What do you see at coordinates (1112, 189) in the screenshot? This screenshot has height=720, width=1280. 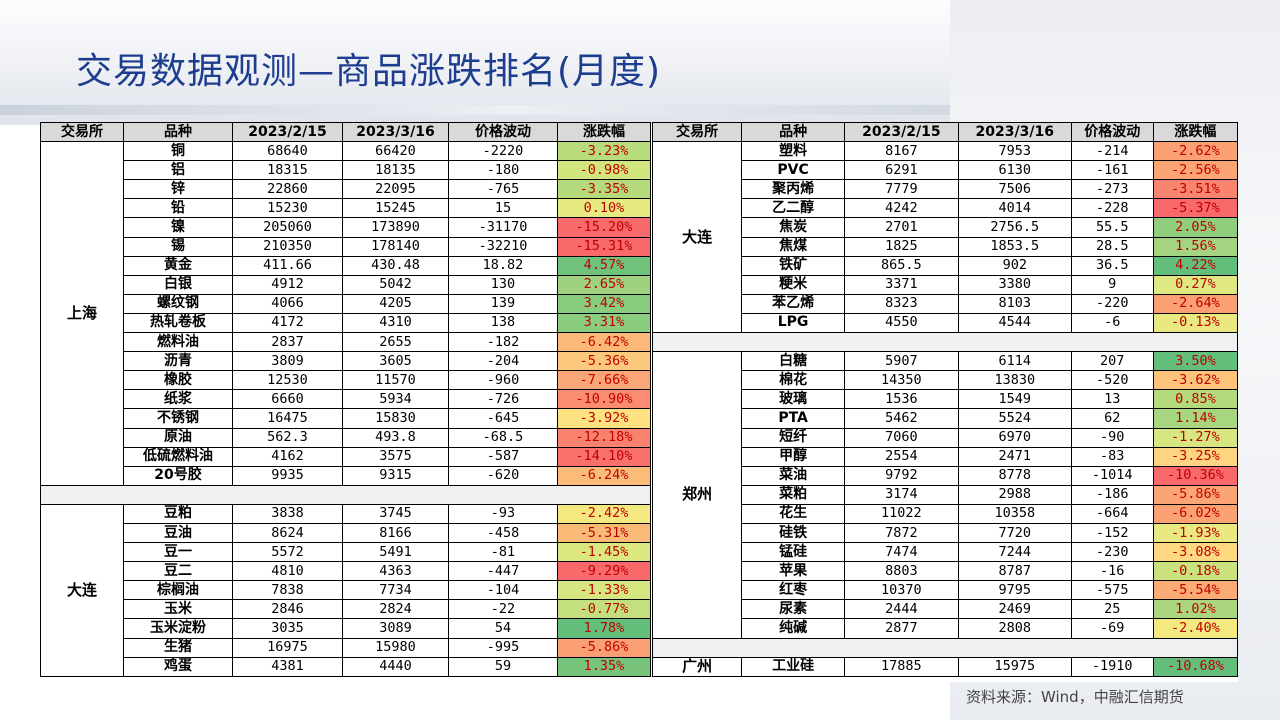 I see `price-change: -273` at bounding box center [1112, 189].